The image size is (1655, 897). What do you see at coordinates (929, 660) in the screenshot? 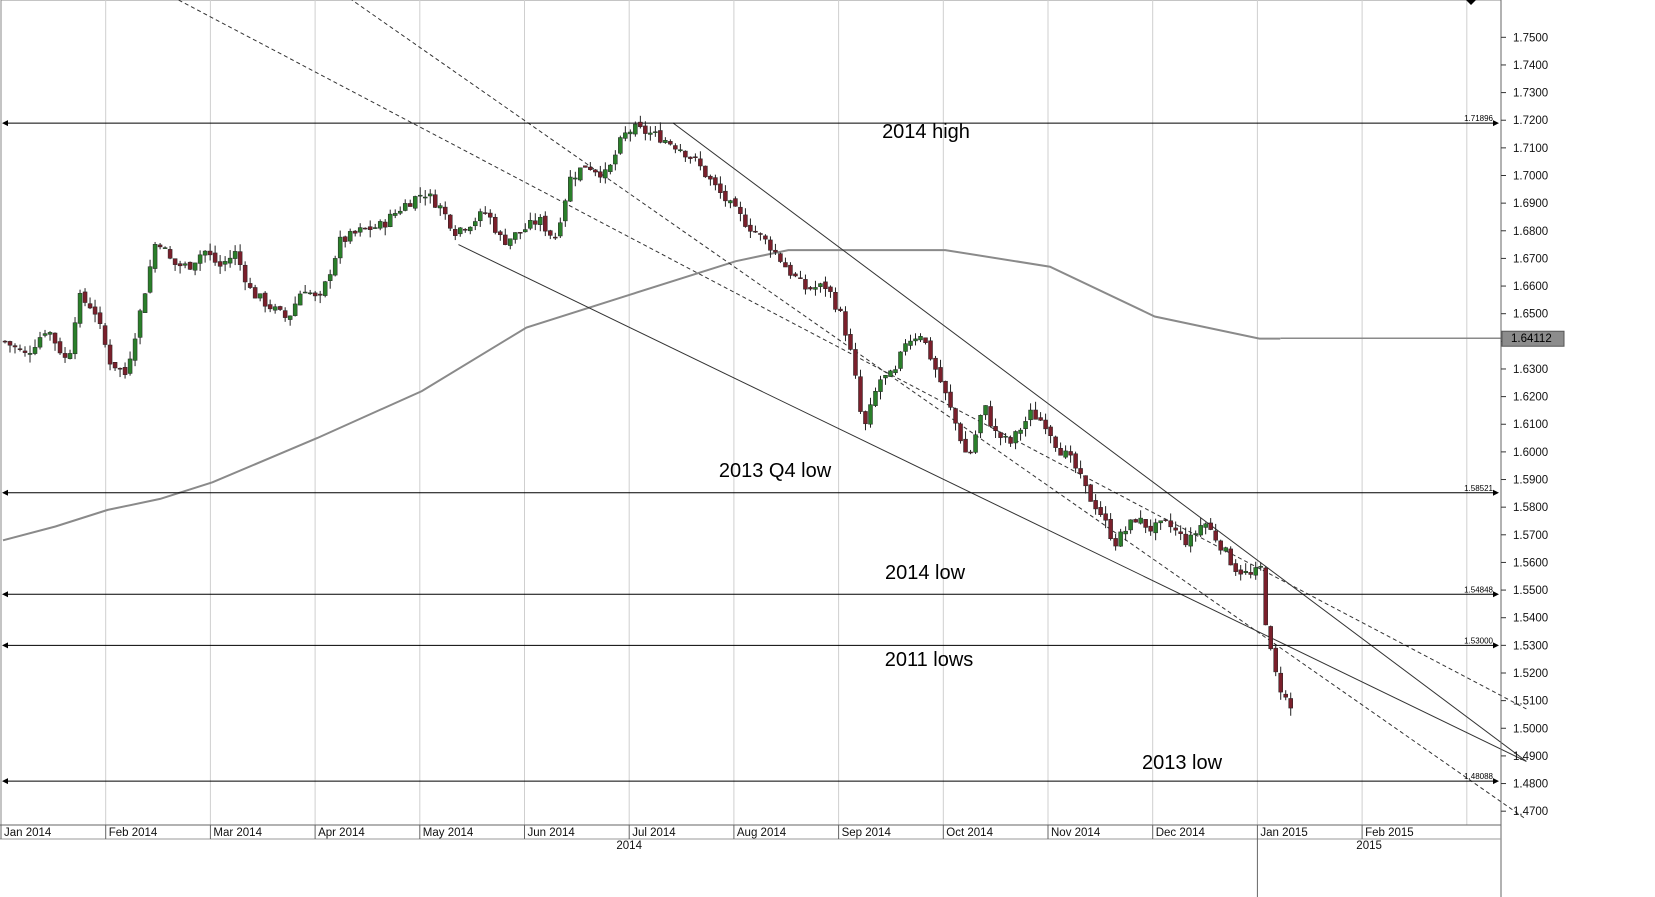
I see `annotation-label-4: 2011 lows` at bounding box center [929, 660].